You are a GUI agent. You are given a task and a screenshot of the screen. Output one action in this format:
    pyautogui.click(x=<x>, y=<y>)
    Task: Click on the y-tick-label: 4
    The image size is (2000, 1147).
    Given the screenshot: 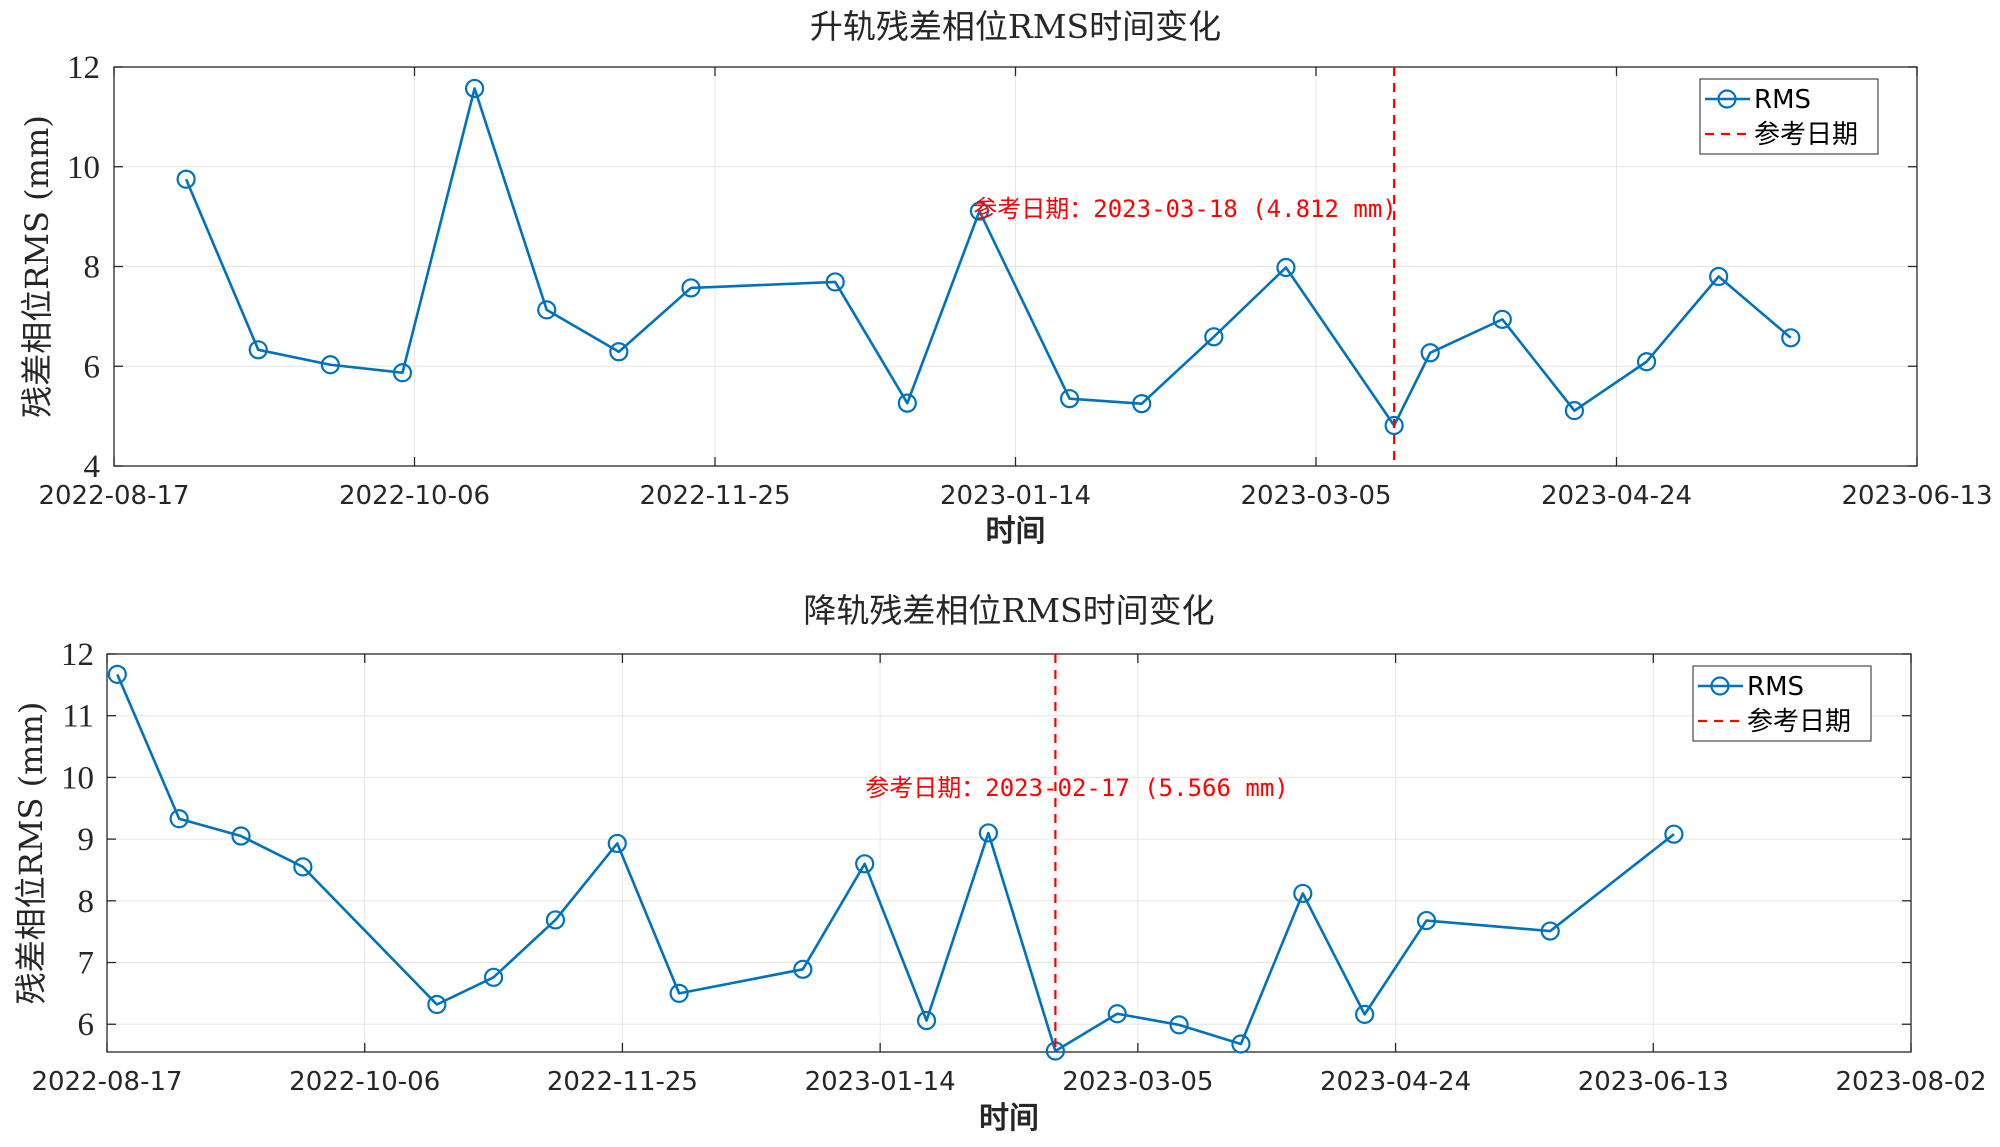 What is the action you would take?
    pyautogui.click(x=92, y=467)
    